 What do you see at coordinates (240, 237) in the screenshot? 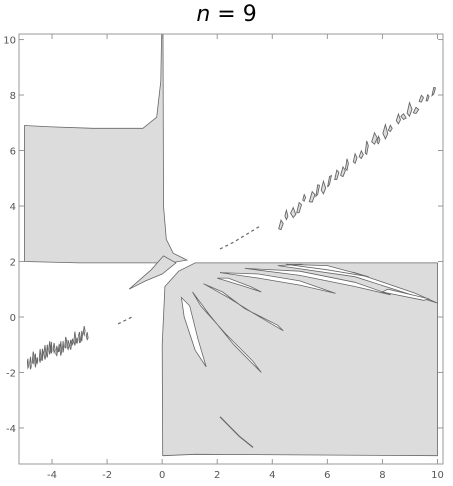
I see `dash-upper` at bounding box center [240, 237].